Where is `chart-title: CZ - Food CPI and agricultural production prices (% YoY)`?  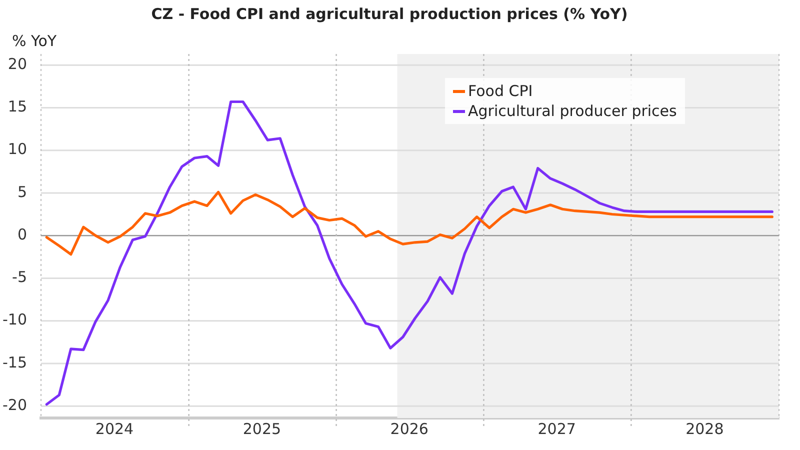 chart-title: CZ - Food CPI and agricultural production prices (% YoY) is located at coordinates (389, 13).